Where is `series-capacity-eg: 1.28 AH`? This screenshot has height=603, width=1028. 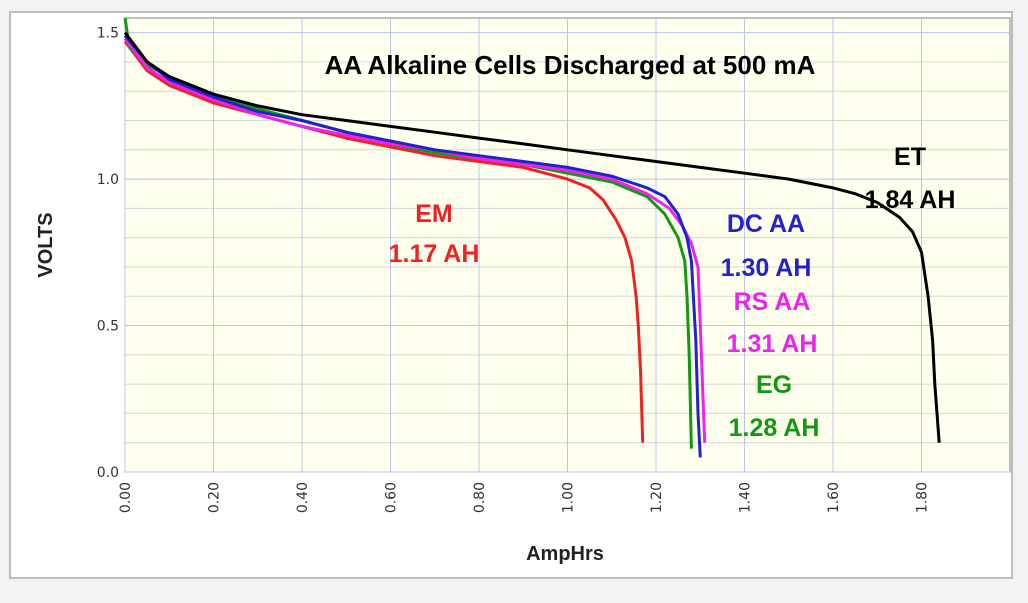
series-capacity-eg: 1.28 AH is located at coordinates (774, 428).